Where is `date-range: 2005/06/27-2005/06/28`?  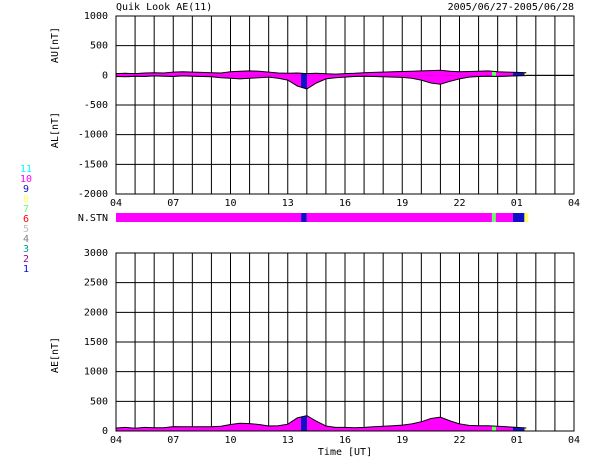
date-range: 2005/06/27-2005/06/28 is located at coordinates (511, 7).